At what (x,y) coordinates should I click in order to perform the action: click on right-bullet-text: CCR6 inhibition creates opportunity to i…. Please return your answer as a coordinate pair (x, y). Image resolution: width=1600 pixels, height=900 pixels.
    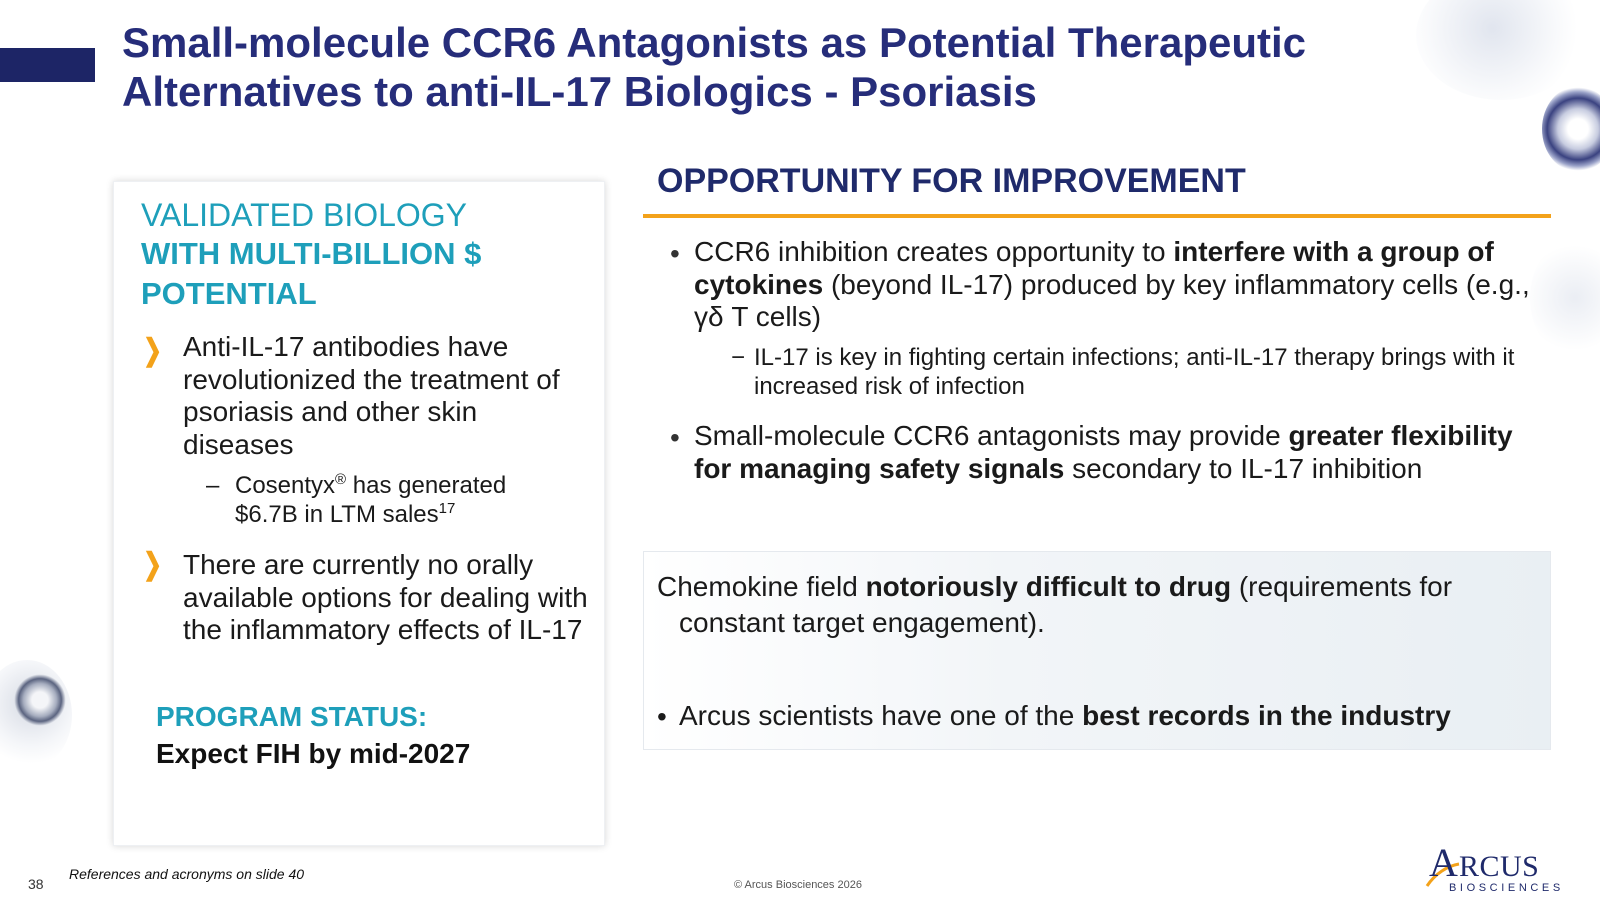
    Looking at the image, I should click on (1112, 284).